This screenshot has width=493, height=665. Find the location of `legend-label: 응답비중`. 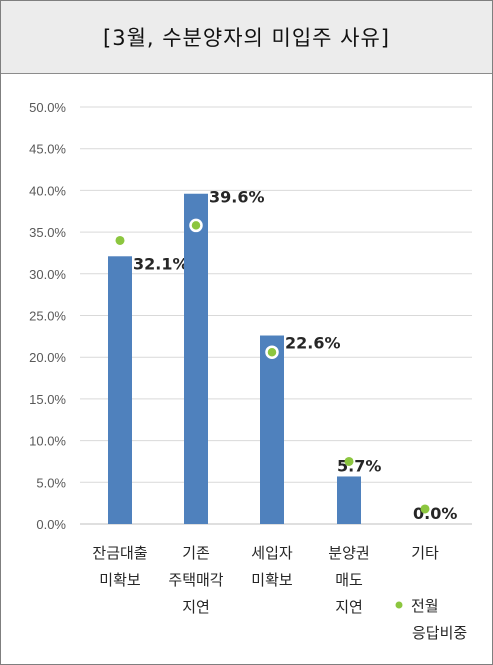

legend-label: 응답비중 is located at coordinates (439, 633).